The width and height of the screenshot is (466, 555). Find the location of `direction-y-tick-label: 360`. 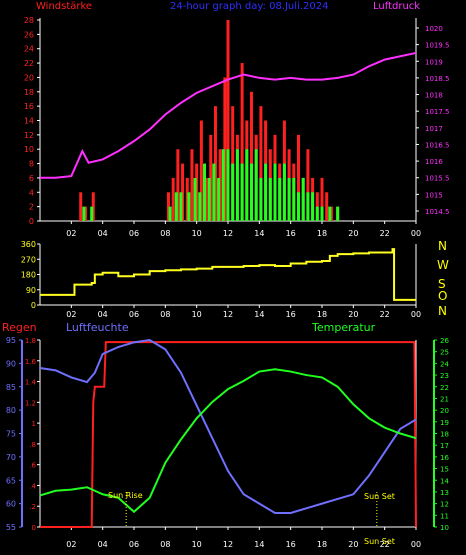

direction-y-tick-label: 360 is located at coordinates (28, 244).